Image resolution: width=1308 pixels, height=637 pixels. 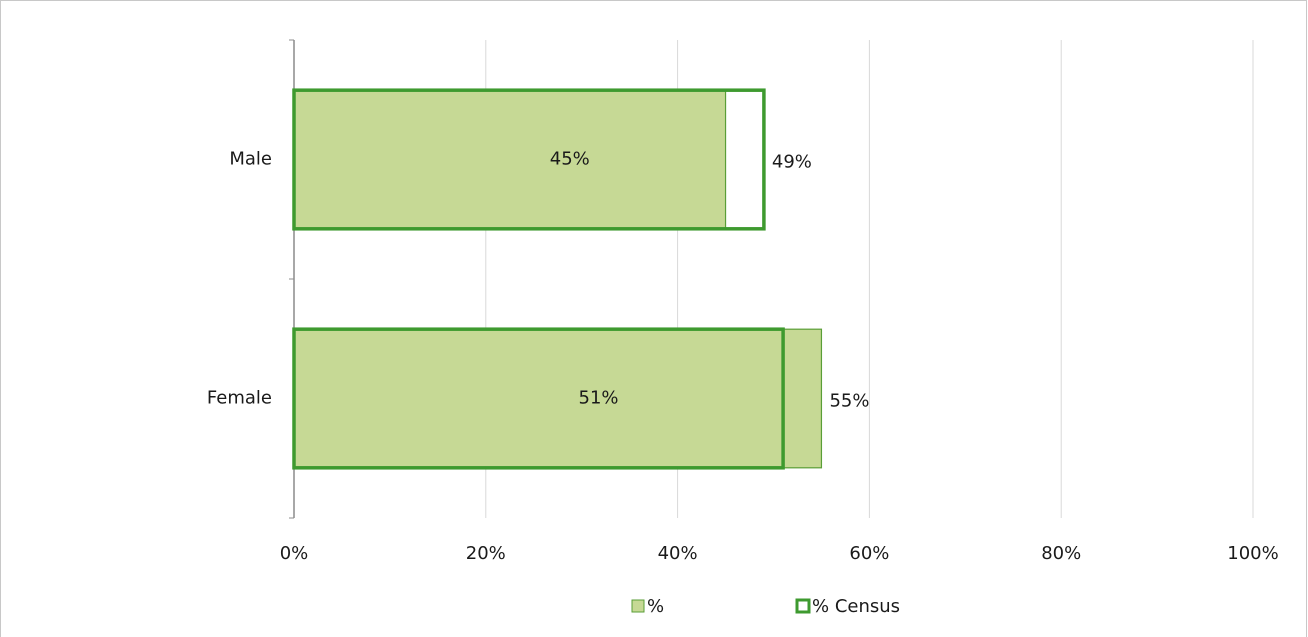 I want to click on x-tick-label: 20%, so click(x=486, y=553).